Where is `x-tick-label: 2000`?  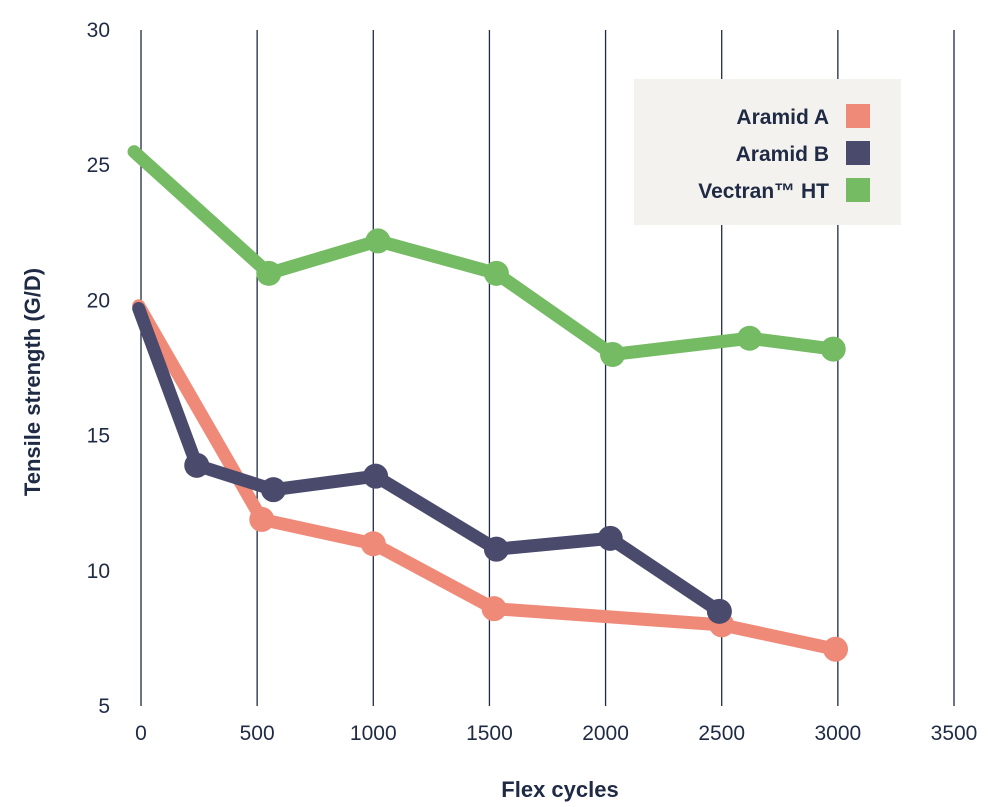 x-tick-label: 2000 is located at coordinates (605, 733).